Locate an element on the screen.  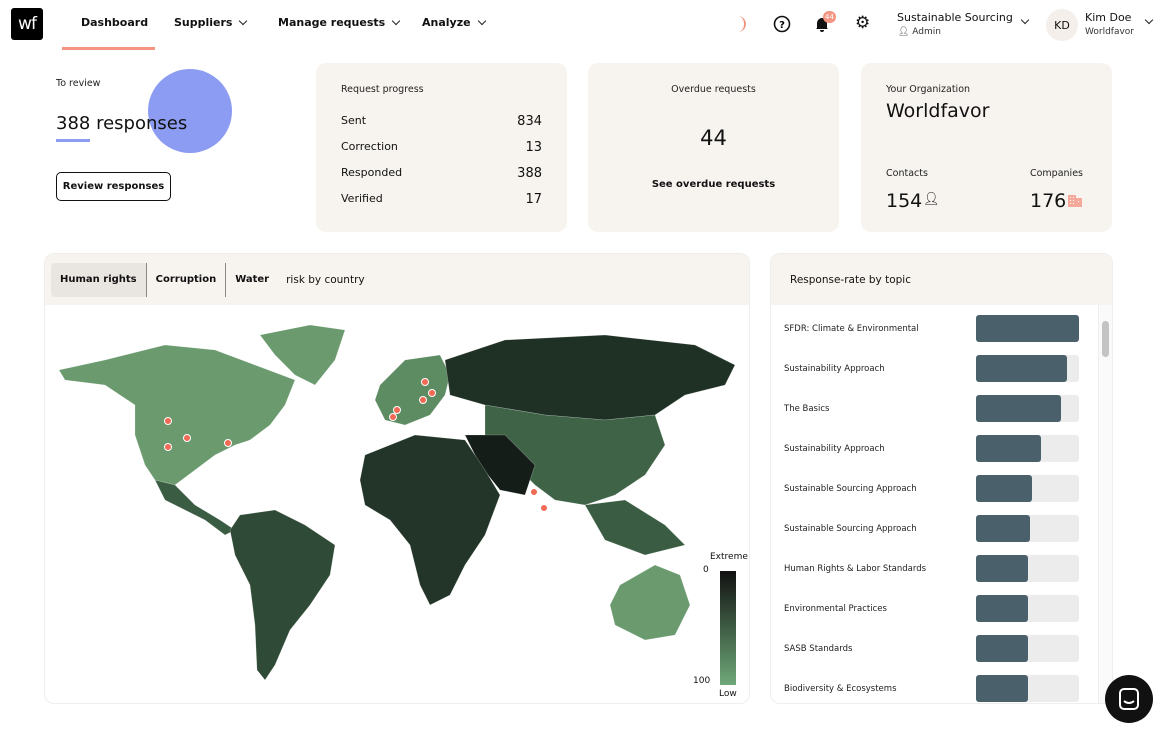
nav-label: Analyze is located at coordinates (446, 22).